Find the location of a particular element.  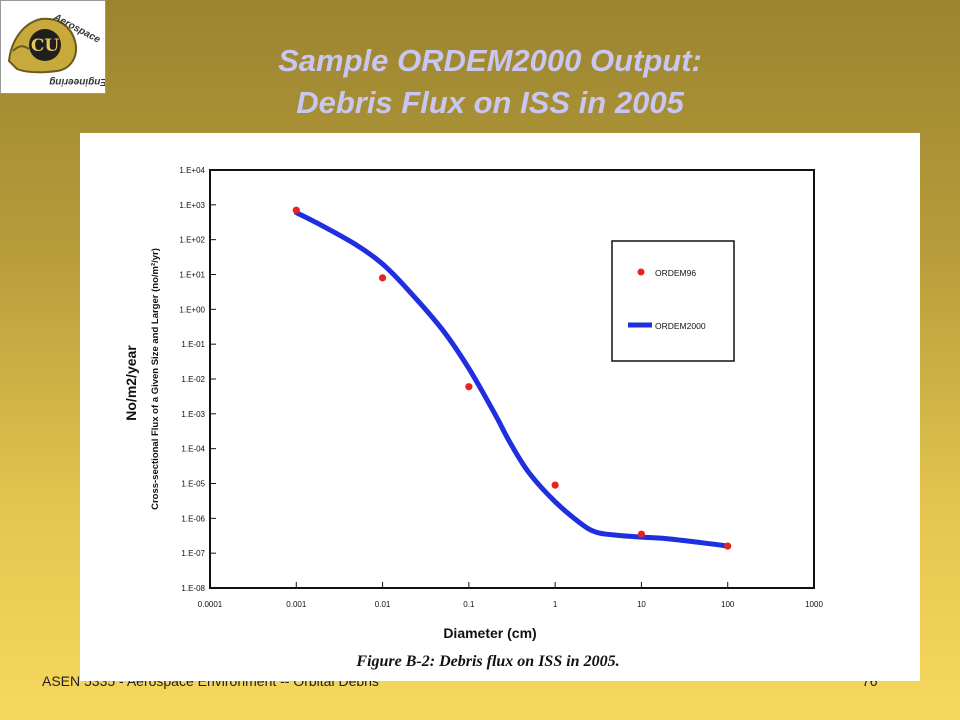

slide-title-line-1: Sample ORDEM2000 Output: is located at coordinates (490, 60).